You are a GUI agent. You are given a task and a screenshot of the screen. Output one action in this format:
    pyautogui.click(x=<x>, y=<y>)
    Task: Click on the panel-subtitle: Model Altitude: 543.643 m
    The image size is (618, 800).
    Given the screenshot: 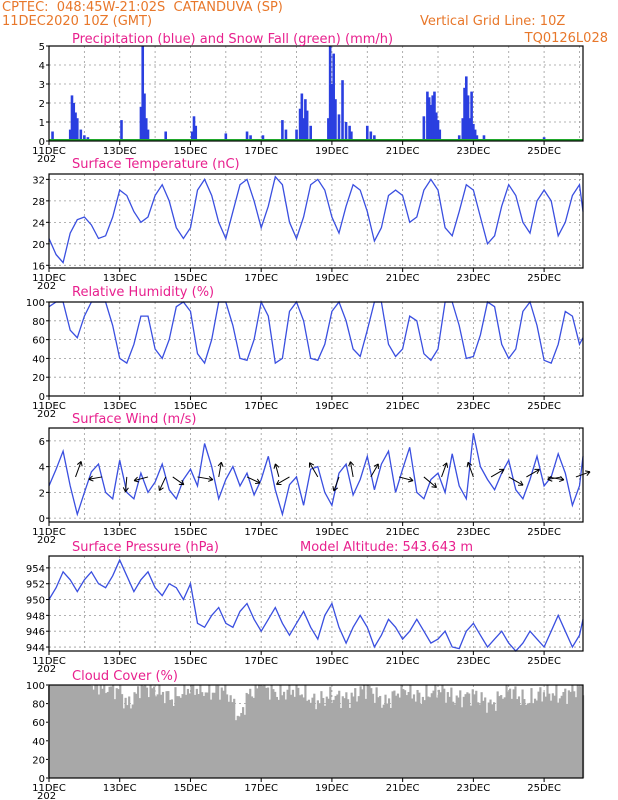 What is the action you would take?
    pyautogui.click(x=386, y=547)
    